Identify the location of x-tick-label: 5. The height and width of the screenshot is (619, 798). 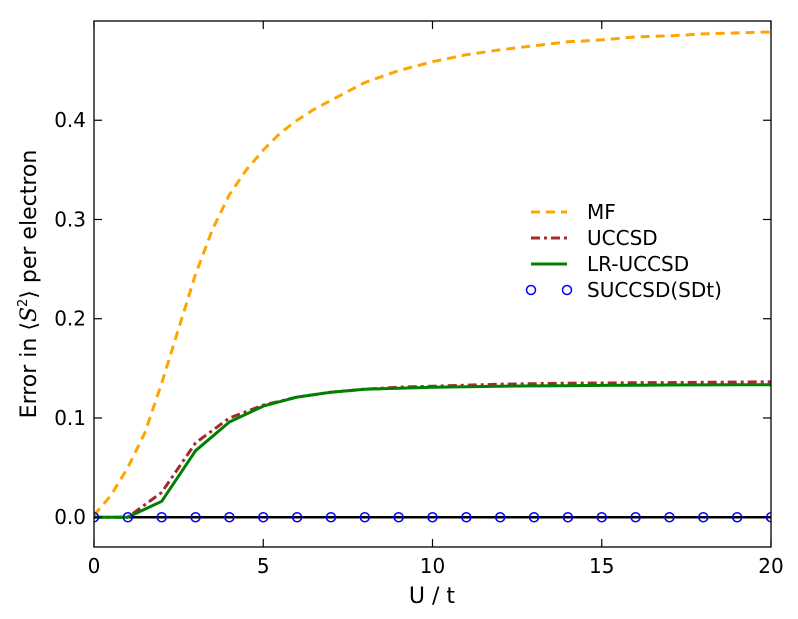
(263, 566).